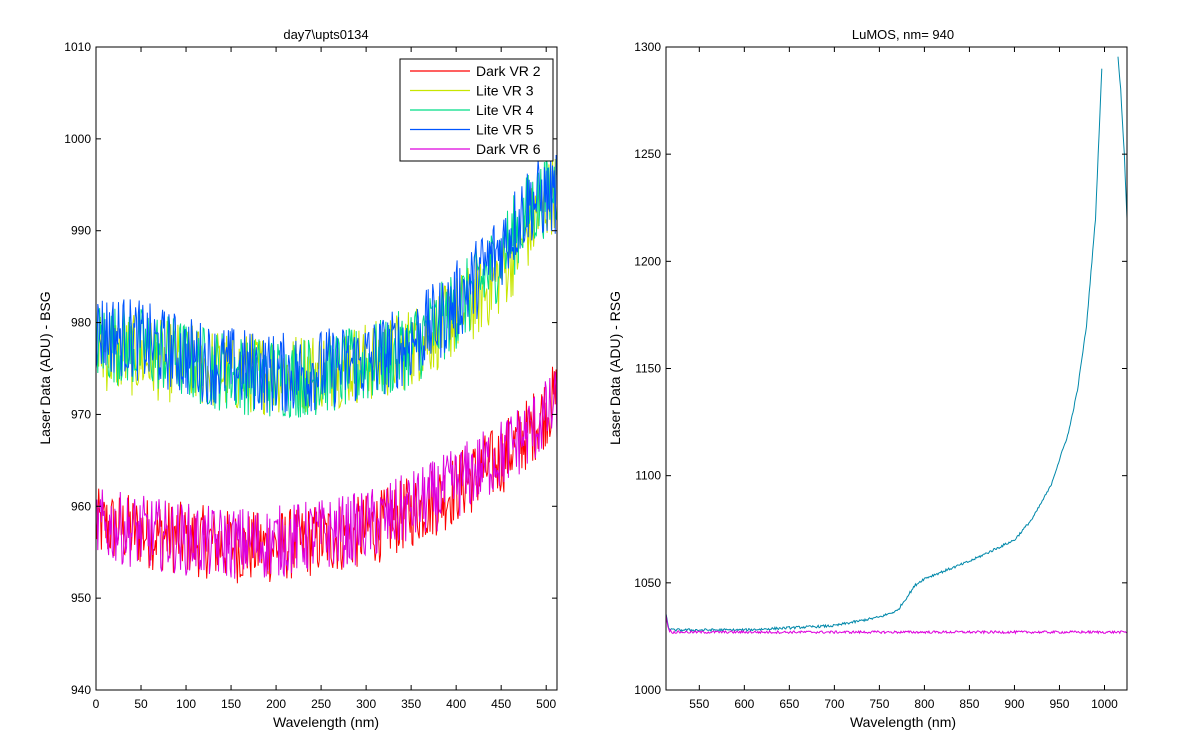  Describe the element at coordinates (45, 367) in the screenshot. I see `chart-left-ylabel: Laser Data (ADU) - BSG` at that location.